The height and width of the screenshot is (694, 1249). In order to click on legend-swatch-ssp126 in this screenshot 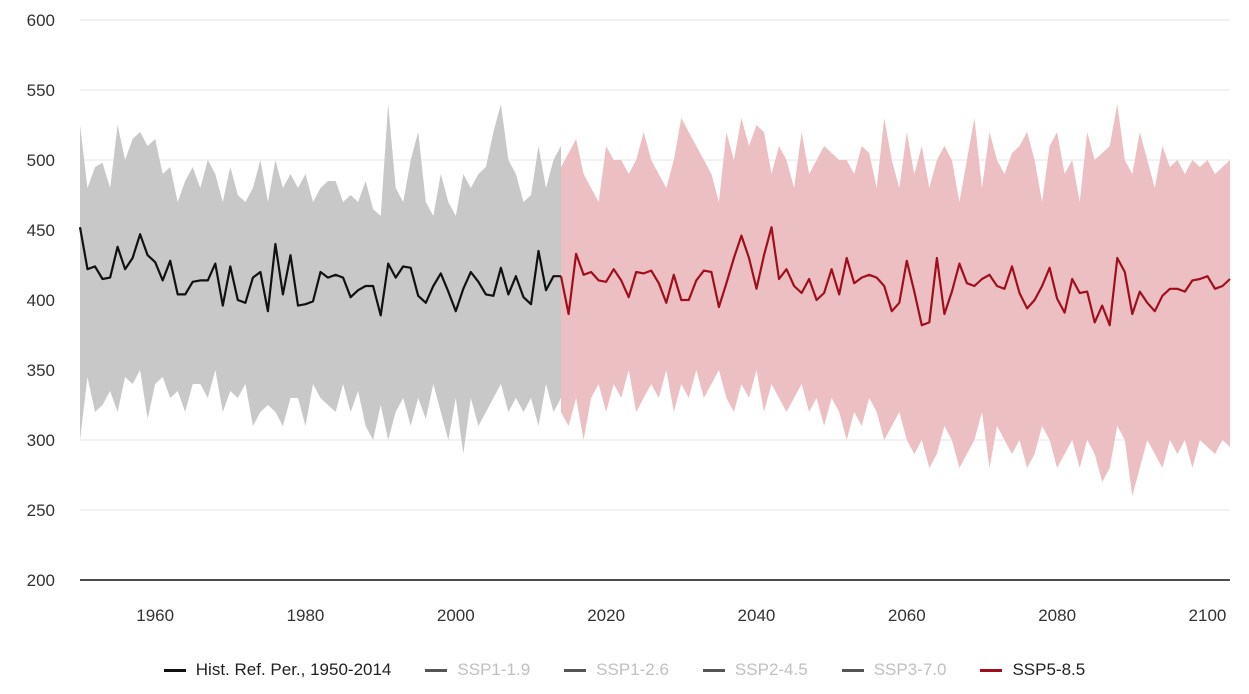, I will do `click(575, 670)`.